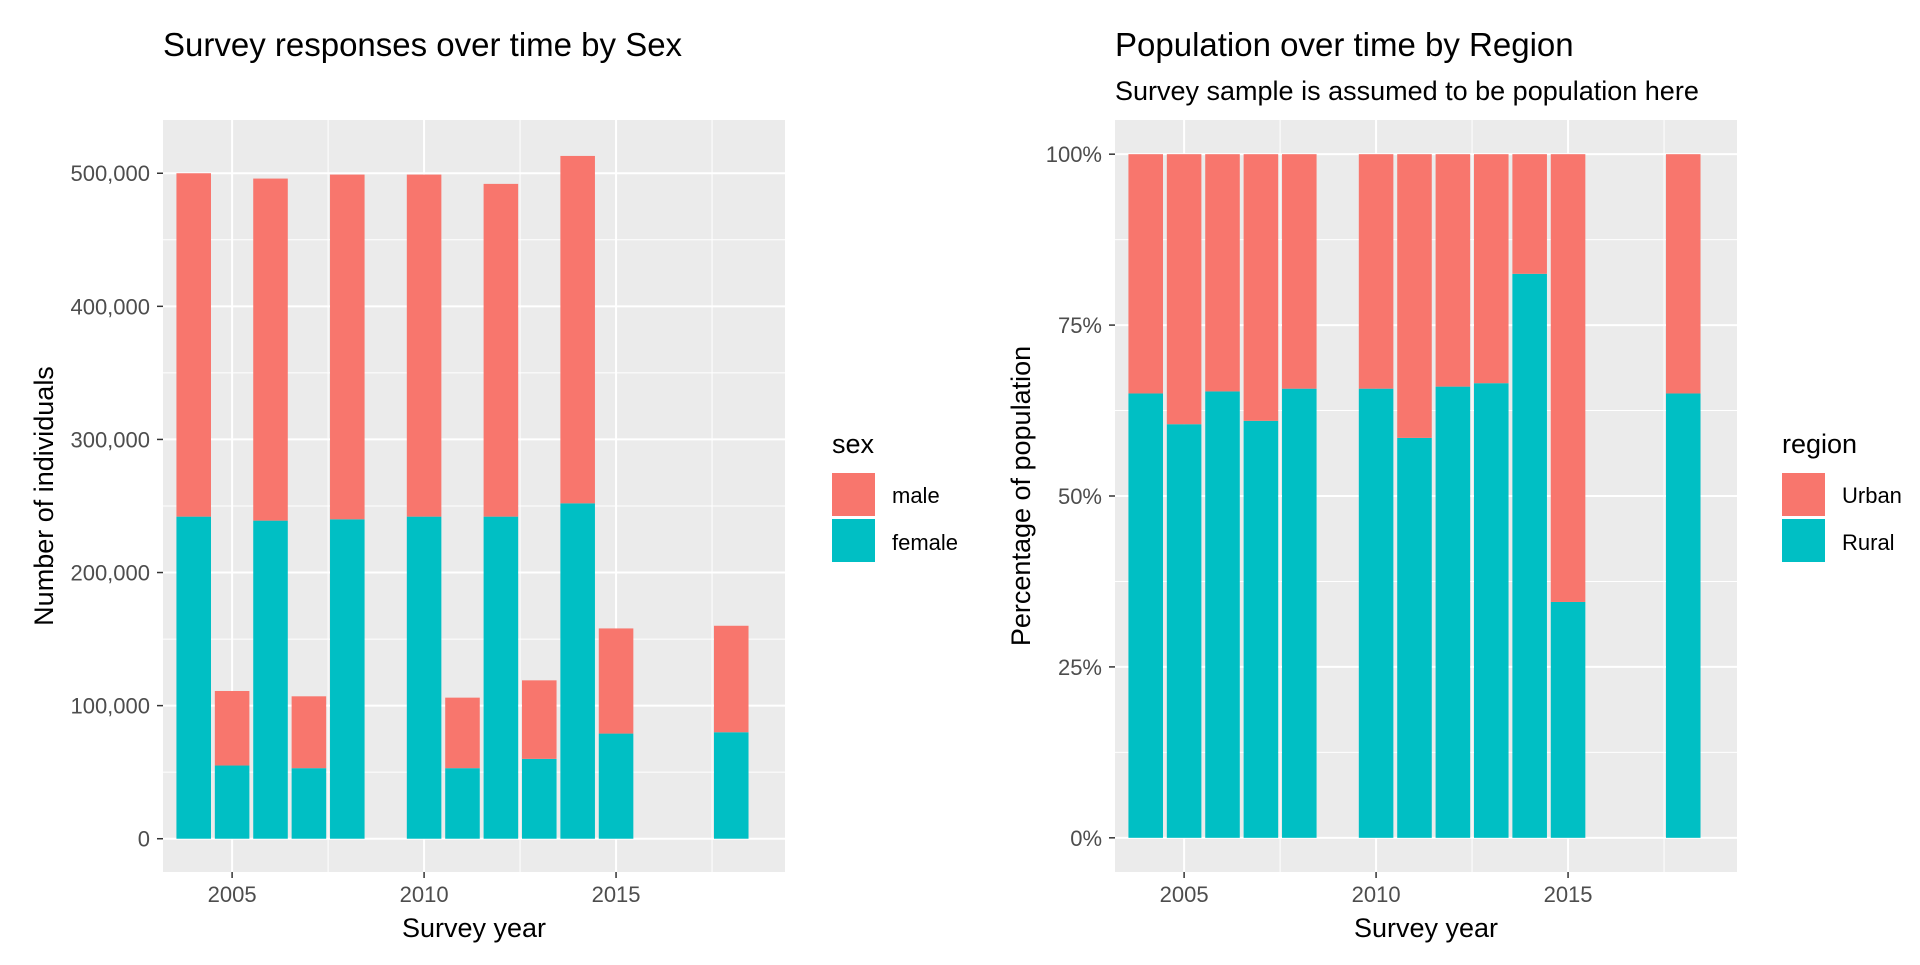  Describe the element at coordinates (110, 306) in the screenshot. I see `y-tick-label: 400,000` at that location.